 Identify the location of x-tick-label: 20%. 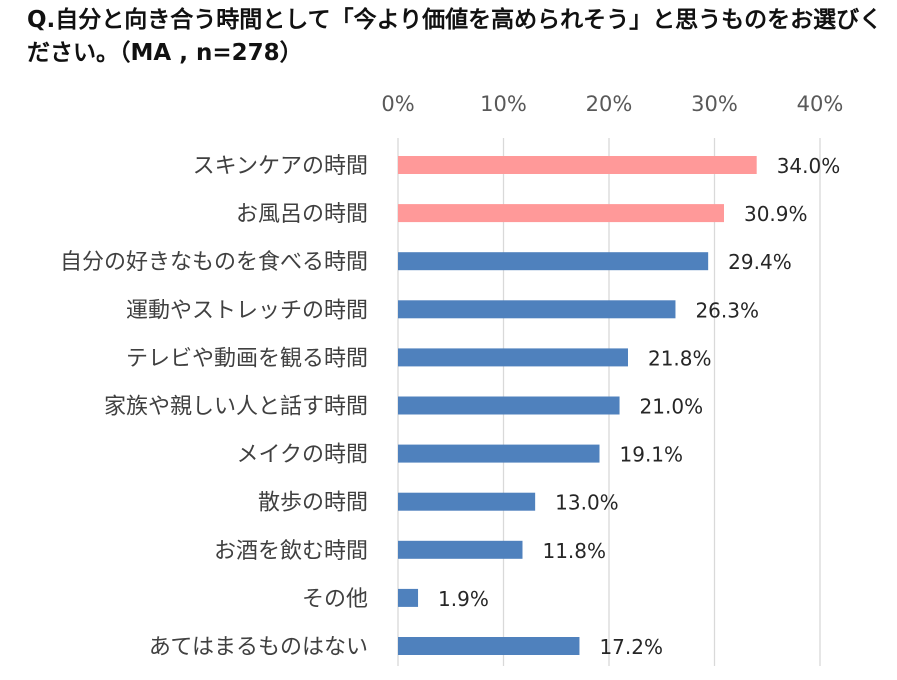
(609, 104).